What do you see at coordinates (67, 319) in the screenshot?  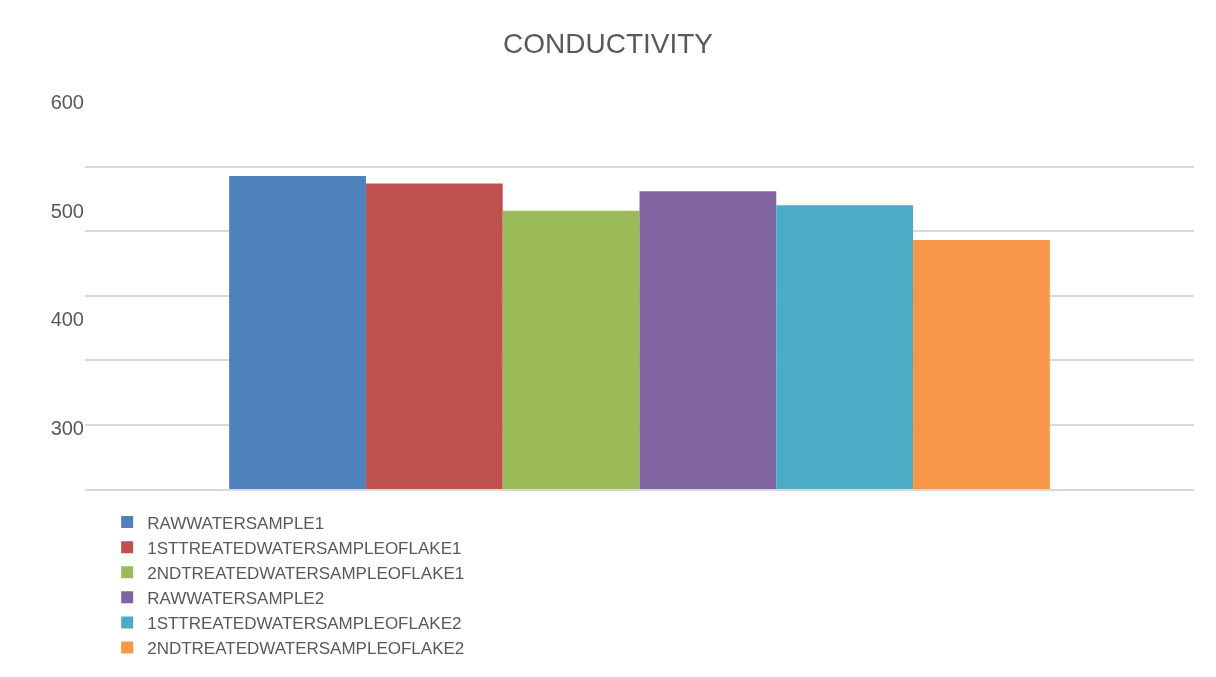 I see `y-tick-label: 400` at bounding box center [67, 319].